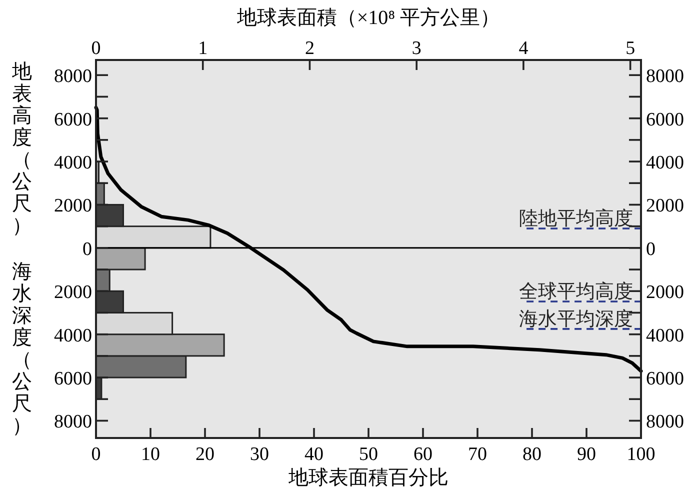 The image size is (695, 500). Describe the element at coordinates (205, 454) in the screenshot. I see `x-tick-label: 20` at that location.